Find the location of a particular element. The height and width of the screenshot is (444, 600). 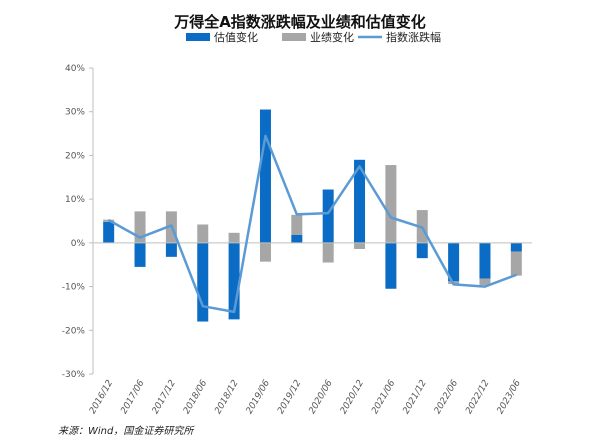

y-tick-label: 0% is located at coordinates (78, 244).